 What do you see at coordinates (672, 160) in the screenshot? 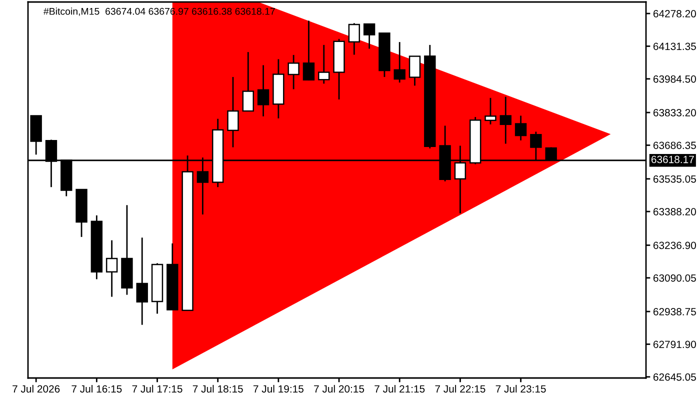
I see `ref-line-label: 63618.17` at bounding box center [672, 160].